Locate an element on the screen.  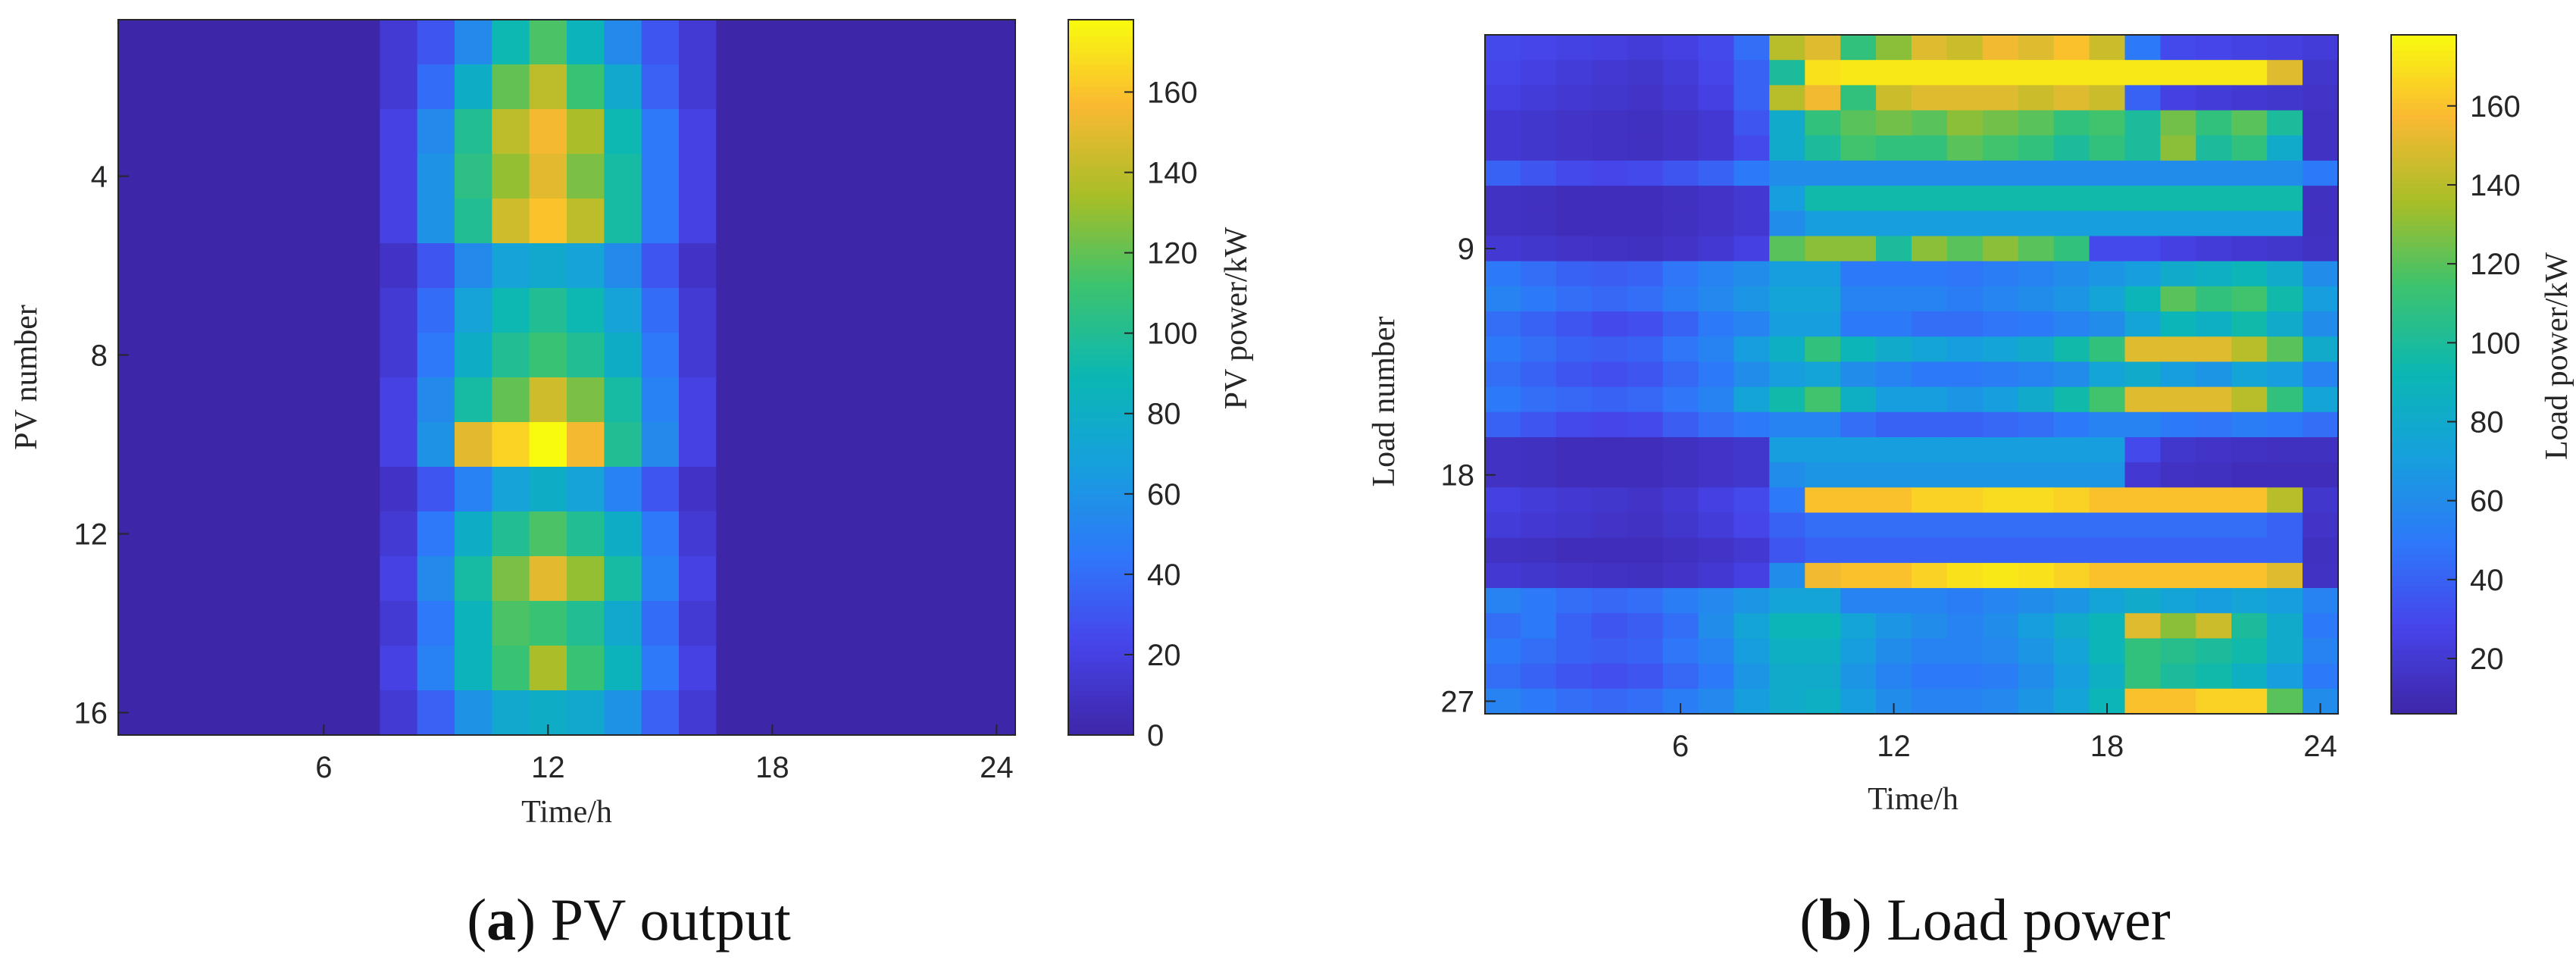
pv-cell-r9-h7 is located at coordinates (361, 400).